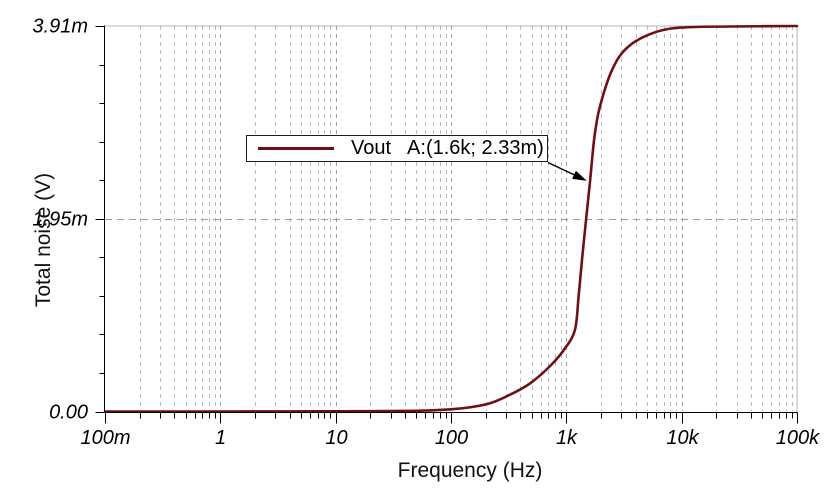  What do you see at coordinates (470, 470) in the screenshot?
I see `x-axis-title: Frequency (Hz)` at bounding box center [470, 470].